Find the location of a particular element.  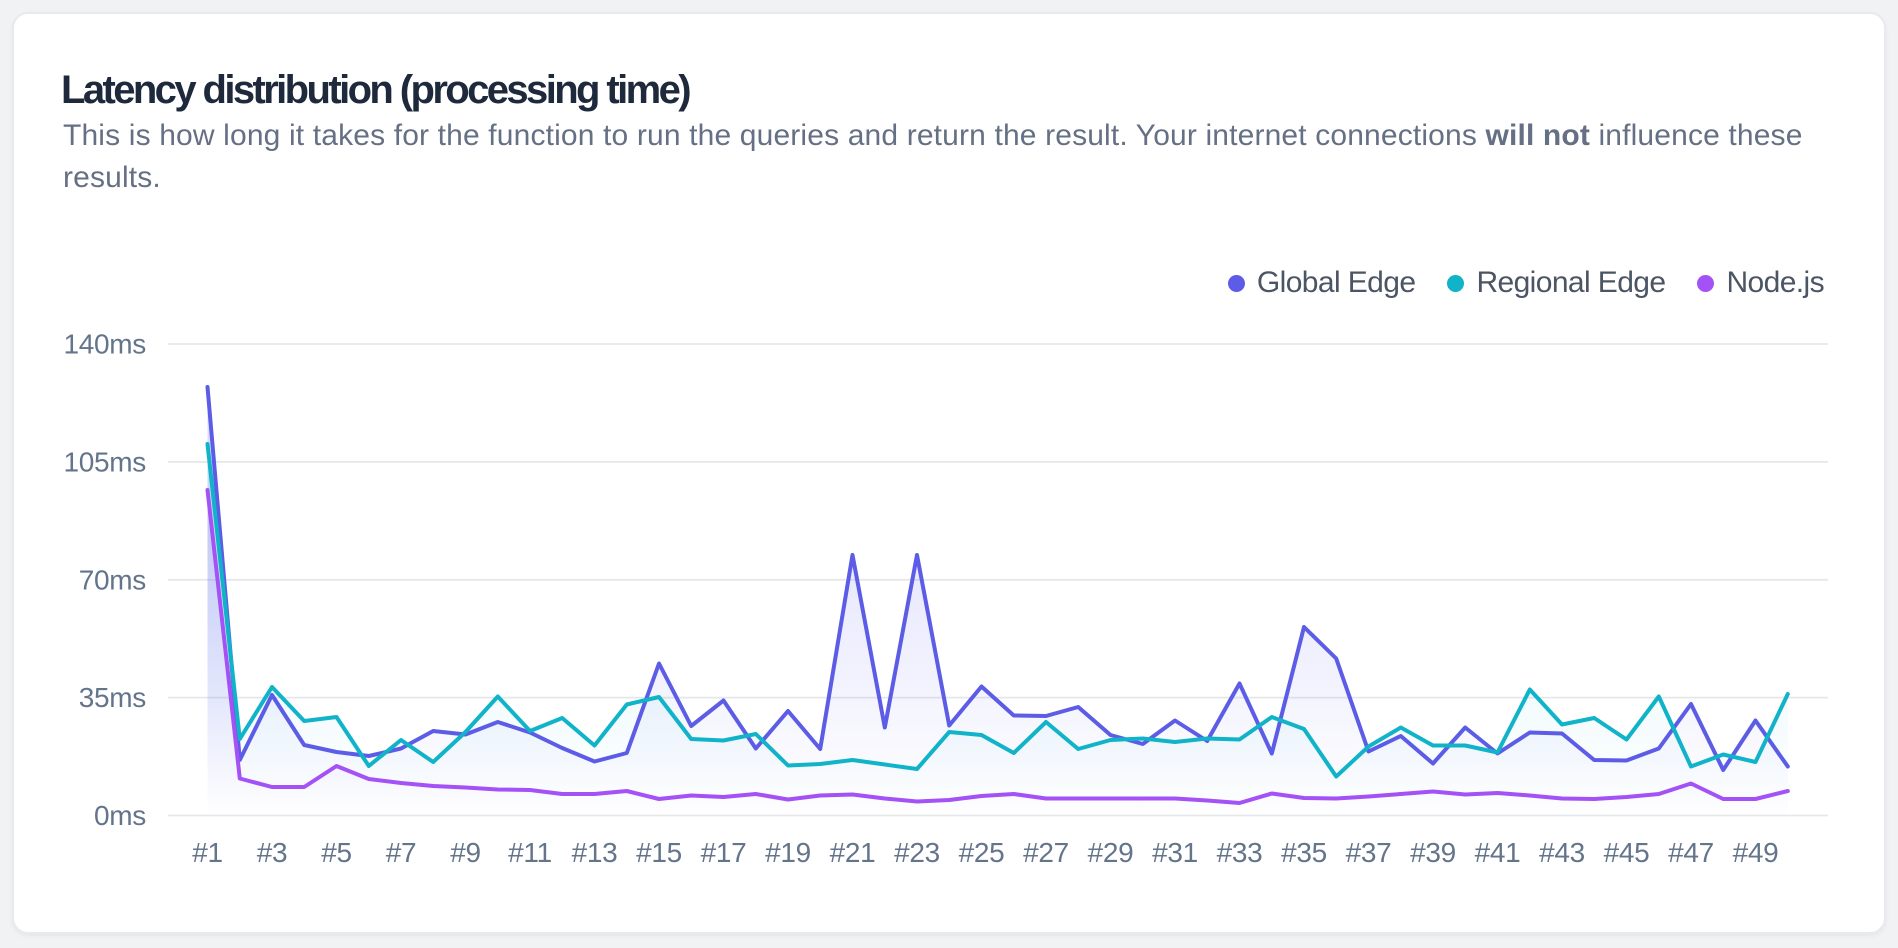

svg-text: 140ms is located at coordinates (104, 344).